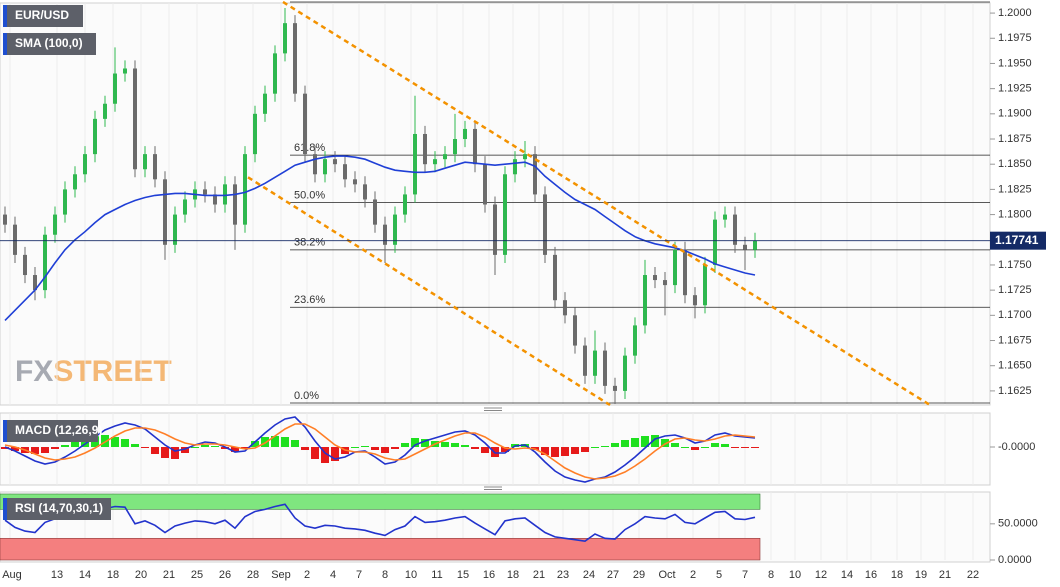 The width and height of the screenshot is (1060, 587). What do you see at coordinates (1015, 560) in the screenshot?
I see `y-tick-label: 0.0000` at bounding box center [1015, 560].